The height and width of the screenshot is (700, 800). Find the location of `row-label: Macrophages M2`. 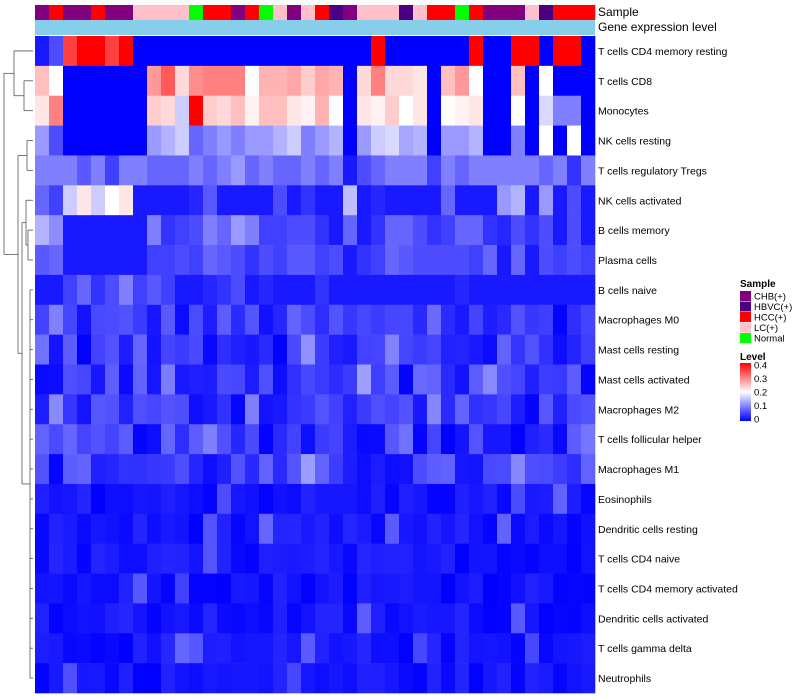

row-label: Macrophages M2 is located at coordinates (638, 410).